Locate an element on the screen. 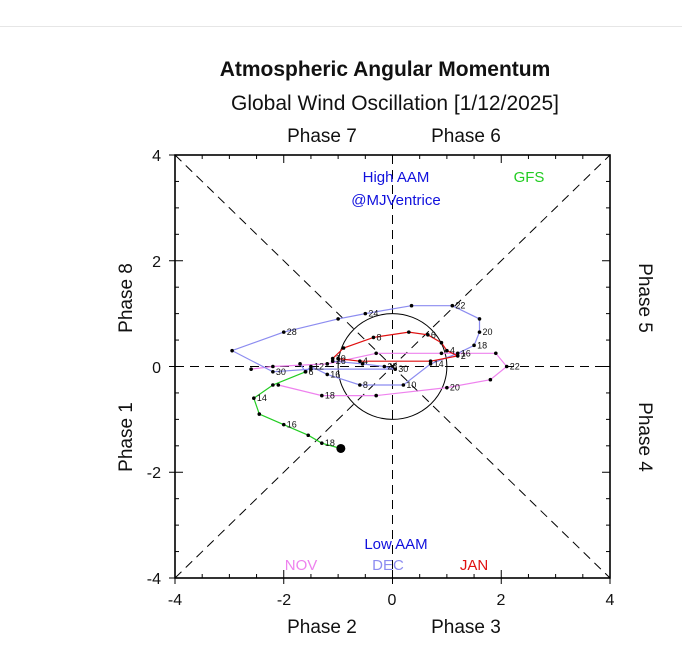 This screenshot has width=682, height=647. series-line-jan is located at coordinates (396, 346).